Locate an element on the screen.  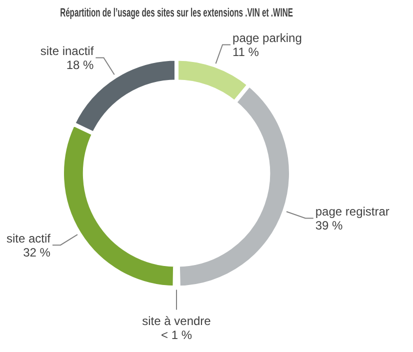
data-label: < 1 % is located at coordinates (176, 335).